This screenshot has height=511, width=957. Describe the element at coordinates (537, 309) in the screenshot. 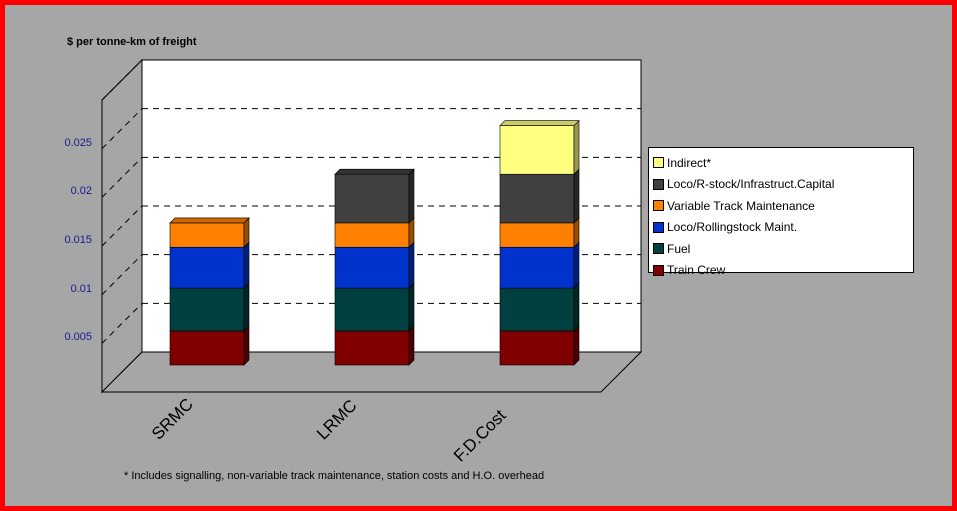

I see `bar-segment-F.D.Cost-Fuel` at that location.